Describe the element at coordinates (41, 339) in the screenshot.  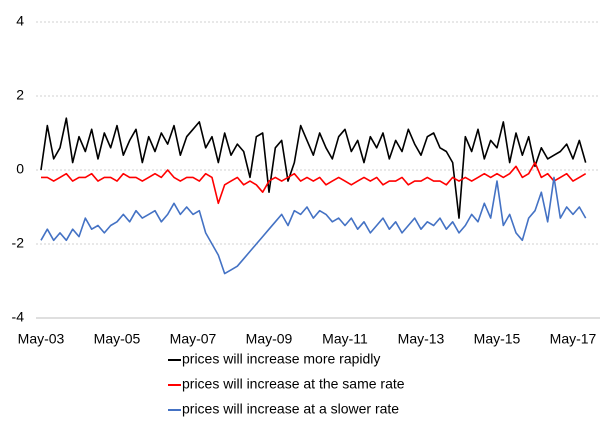
I see `x-tick-label: May-03` at that location.